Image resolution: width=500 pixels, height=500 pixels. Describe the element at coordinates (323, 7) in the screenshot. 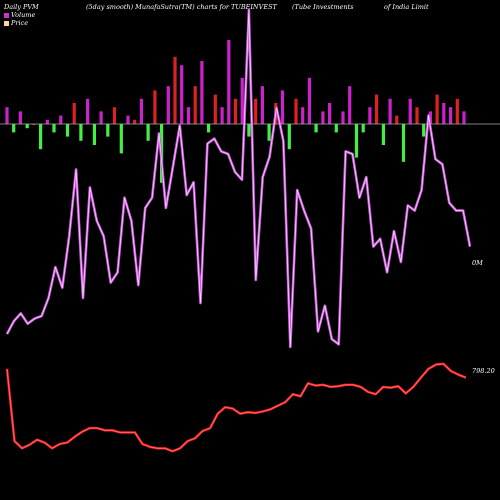

I see `header-company-part1: (Tube Investments` at that location.